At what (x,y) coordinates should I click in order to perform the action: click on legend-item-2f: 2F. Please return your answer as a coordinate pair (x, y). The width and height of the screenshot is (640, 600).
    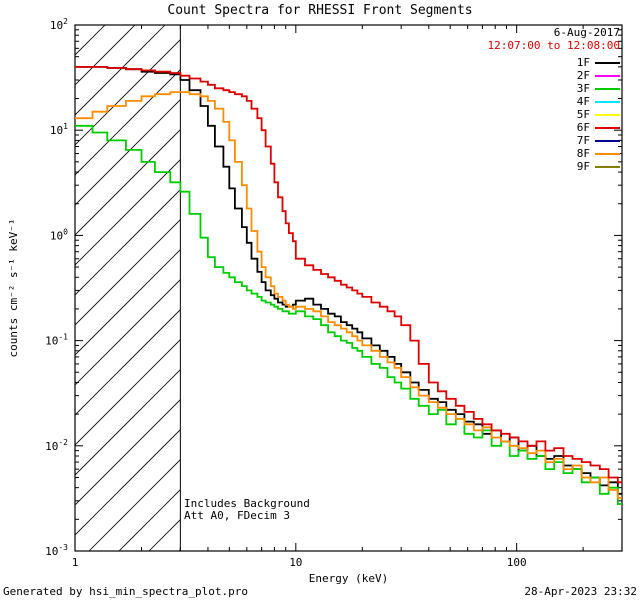
    Looking at the image, I should click on (598, 75).